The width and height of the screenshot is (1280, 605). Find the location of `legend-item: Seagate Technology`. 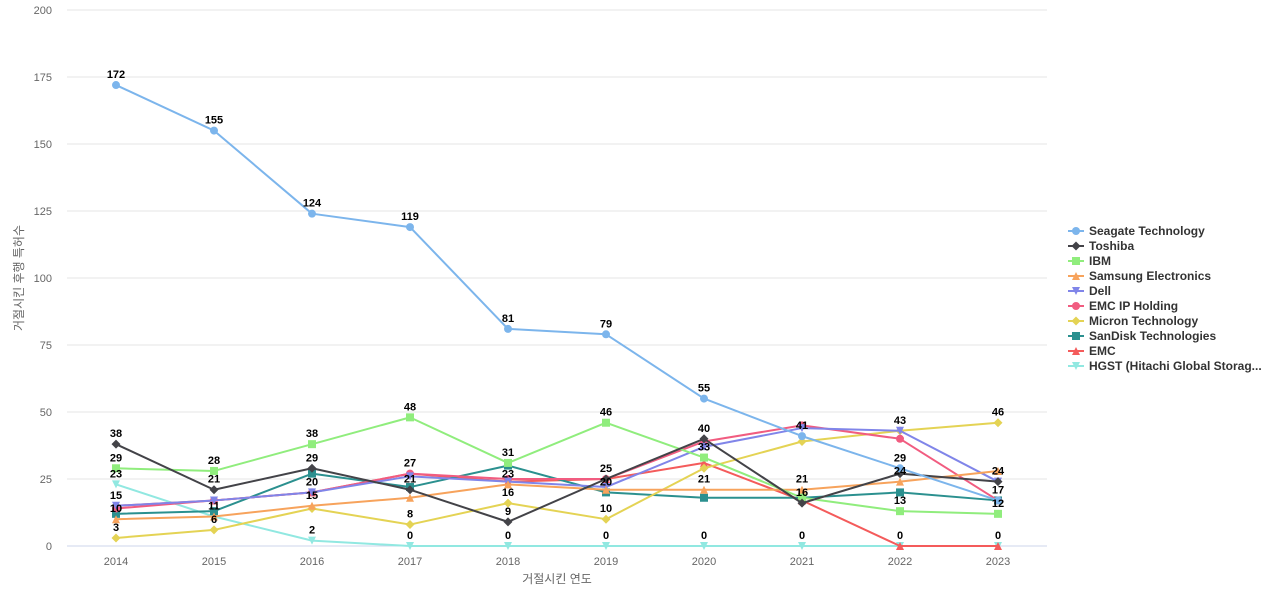

legend-item: Seagate Technology is located at coordinates (1136, 231).